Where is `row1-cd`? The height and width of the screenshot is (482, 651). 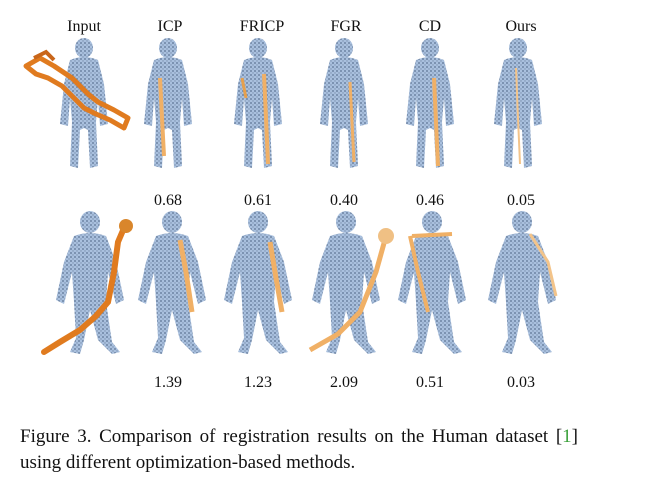 row1-cd is located at coordinates (430, 103).